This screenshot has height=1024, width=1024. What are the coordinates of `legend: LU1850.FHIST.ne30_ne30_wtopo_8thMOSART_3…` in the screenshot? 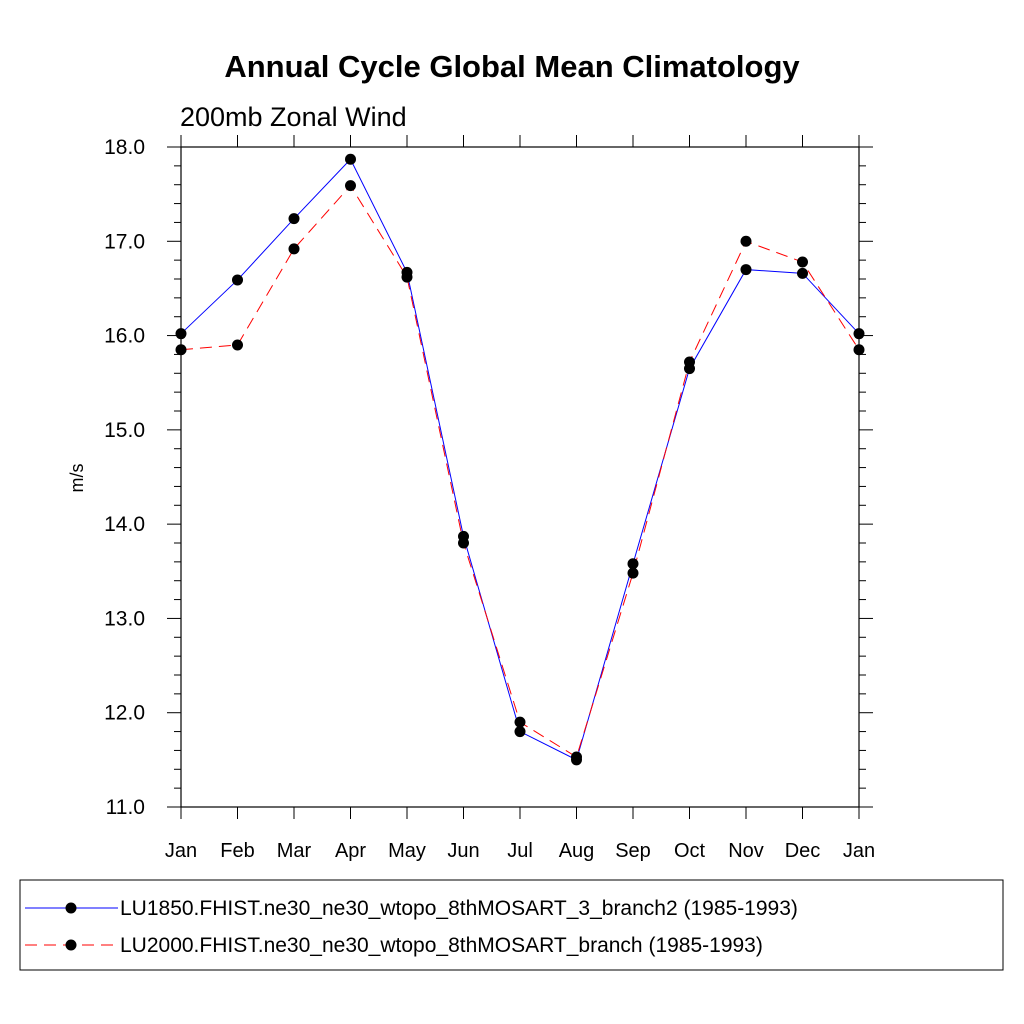 It's located at (411, 927).